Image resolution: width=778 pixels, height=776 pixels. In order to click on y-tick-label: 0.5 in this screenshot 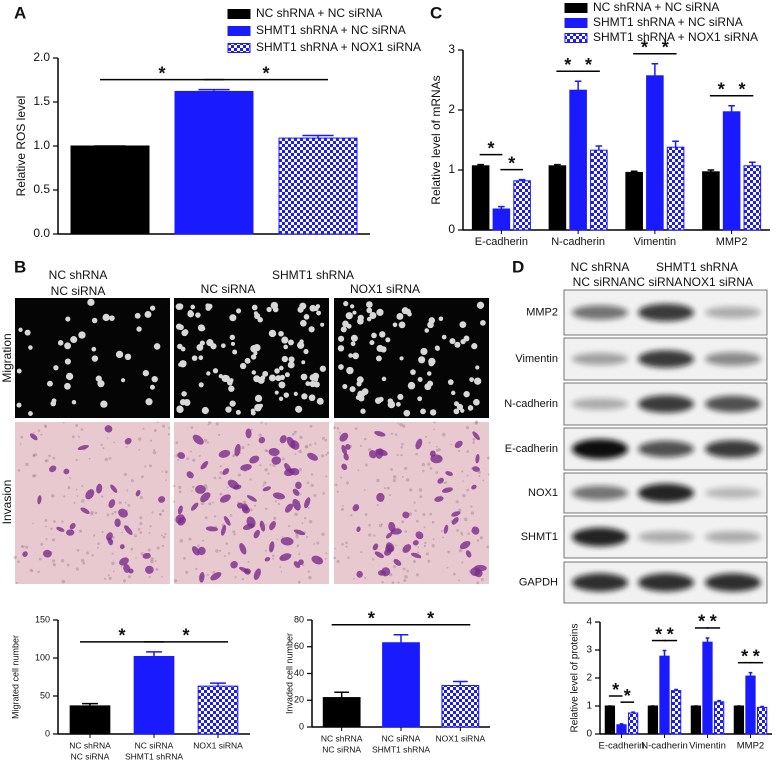, I will do `click(41, 189)`.